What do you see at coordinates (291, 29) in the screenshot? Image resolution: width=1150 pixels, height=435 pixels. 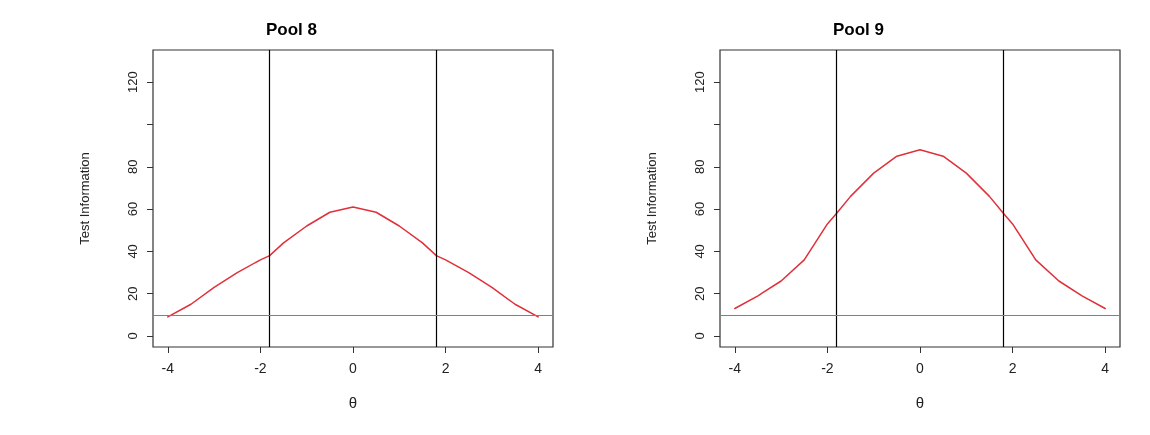 I see `chart-title: Pool 8` at bounding box center [291, 29].